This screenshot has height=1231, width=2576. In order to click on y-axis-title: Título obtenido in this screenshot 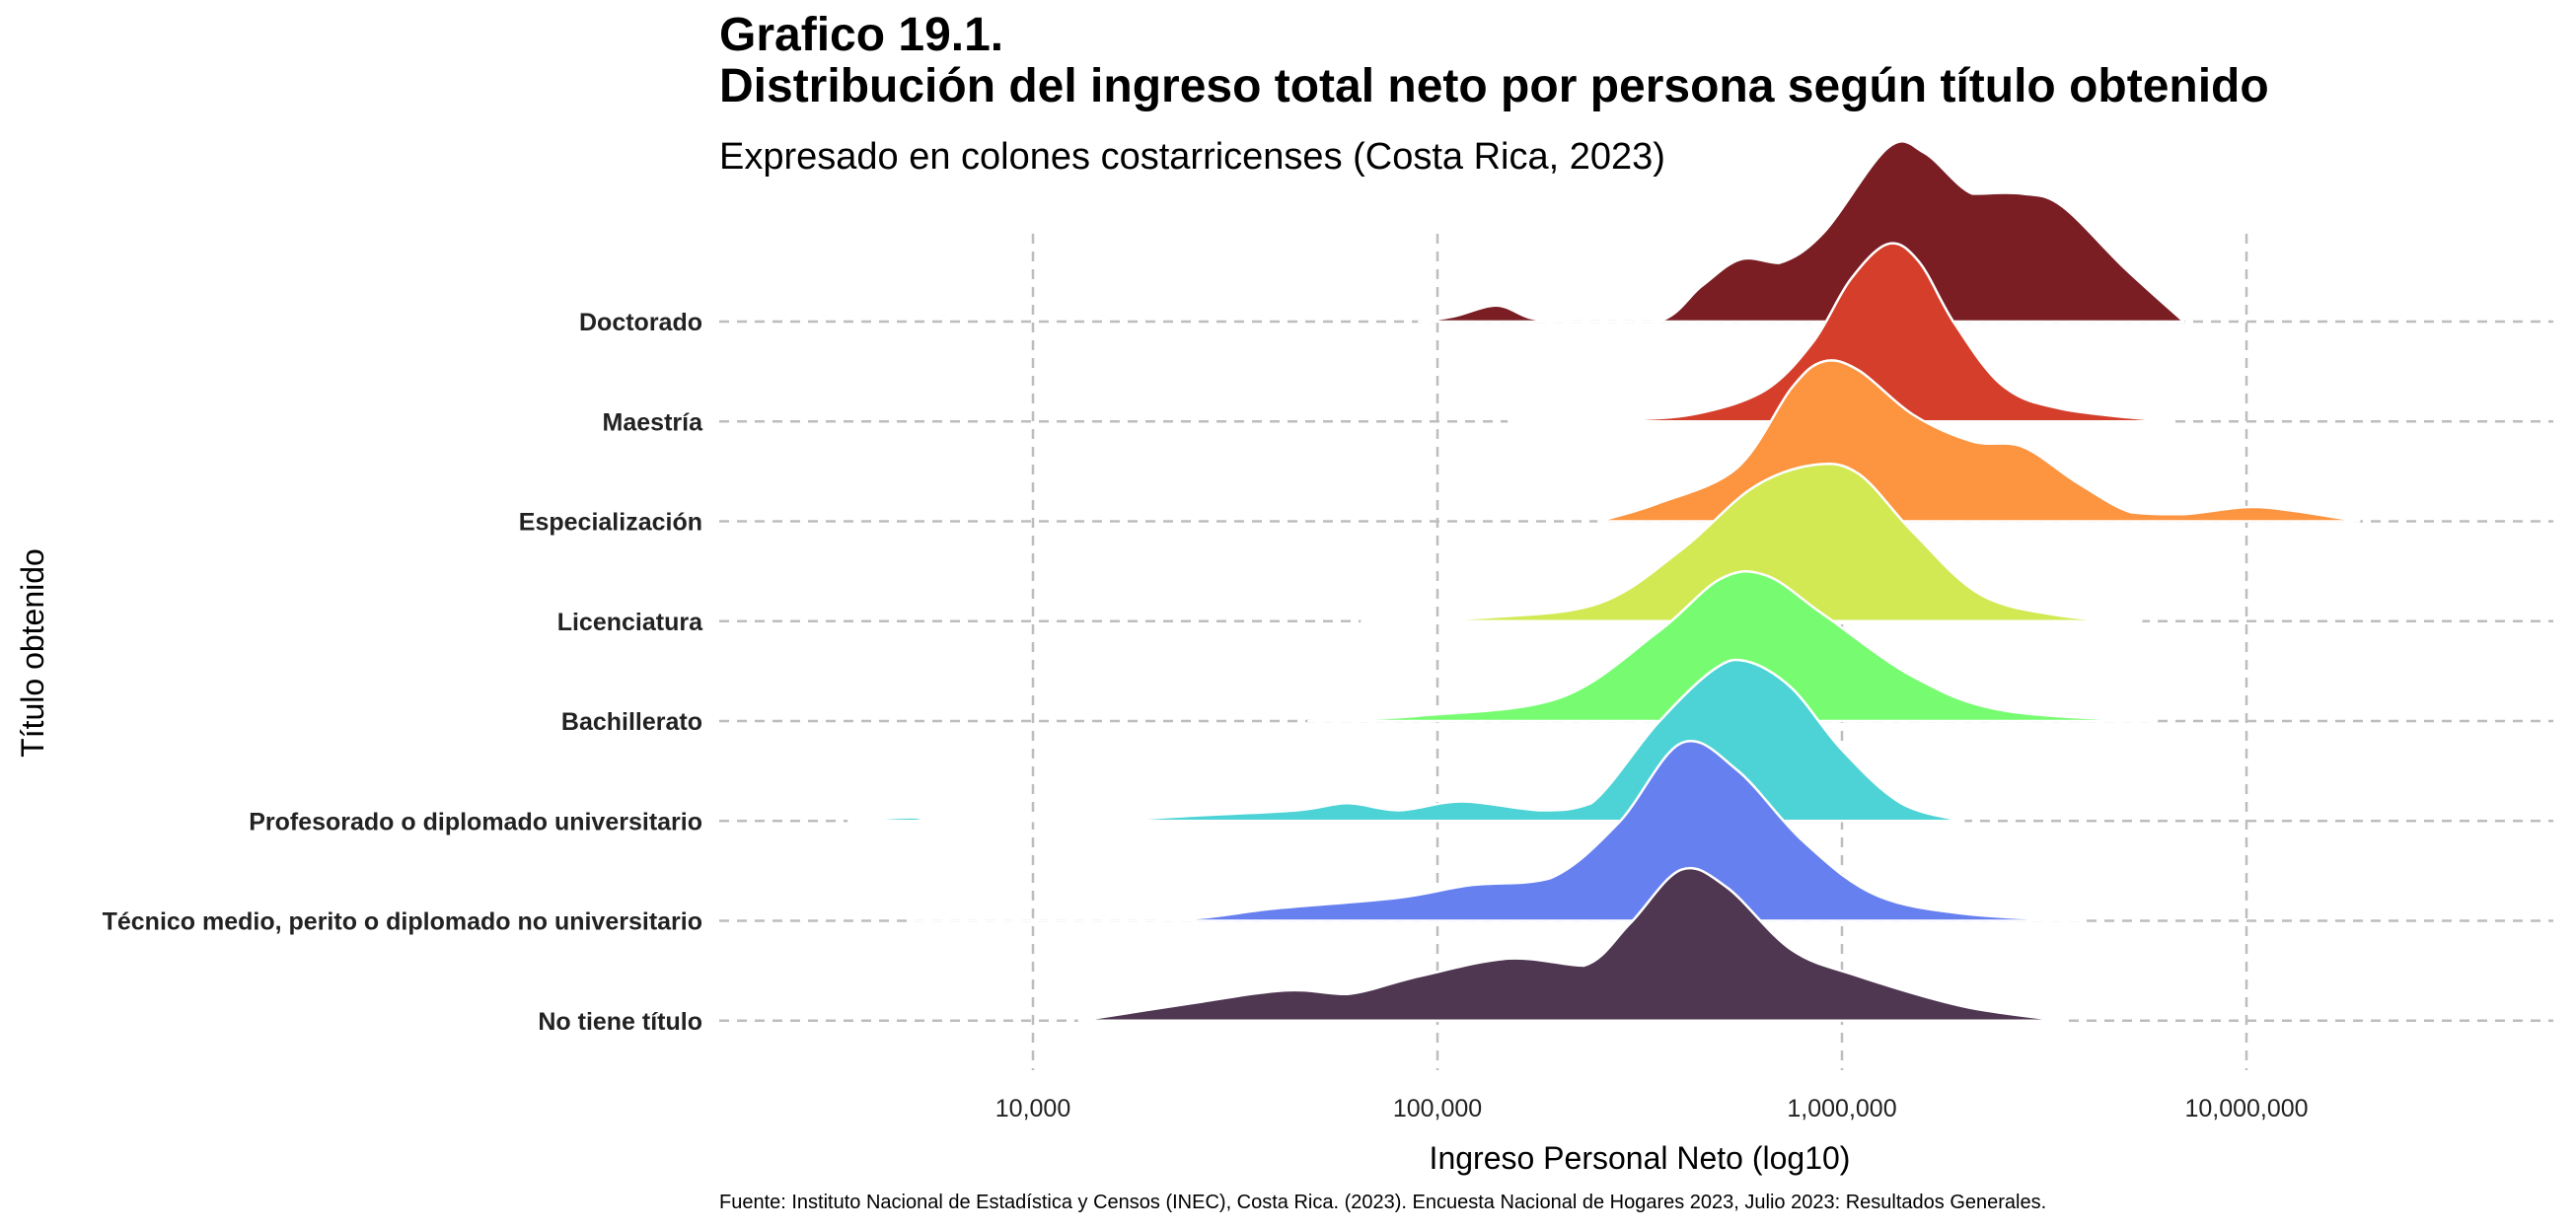, I will do `click(32, 653)`.